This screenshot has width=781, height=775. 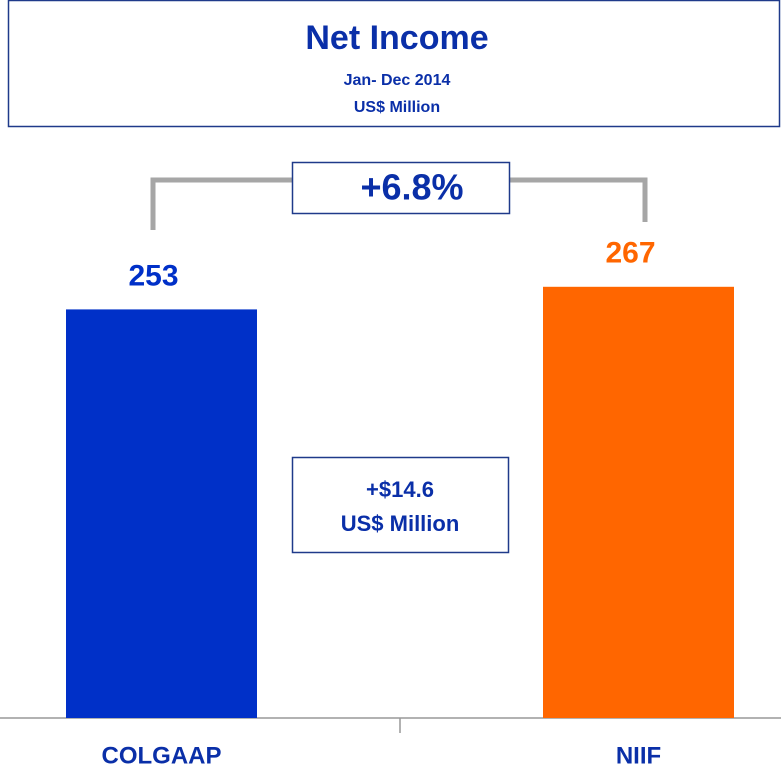 I want to click on value-label: 253, so click(x=153, y=275).